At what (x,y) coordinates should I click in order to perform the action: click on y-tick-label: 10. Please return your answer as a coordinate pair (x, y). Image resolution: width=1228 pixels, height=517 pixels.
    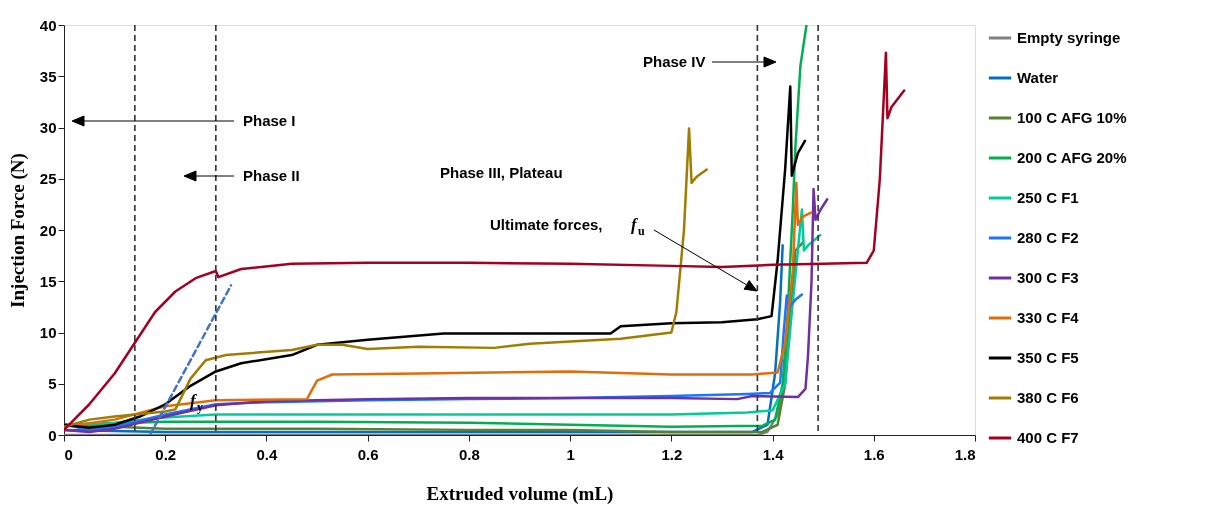
    Looking at the image, I should click on (48, 332).